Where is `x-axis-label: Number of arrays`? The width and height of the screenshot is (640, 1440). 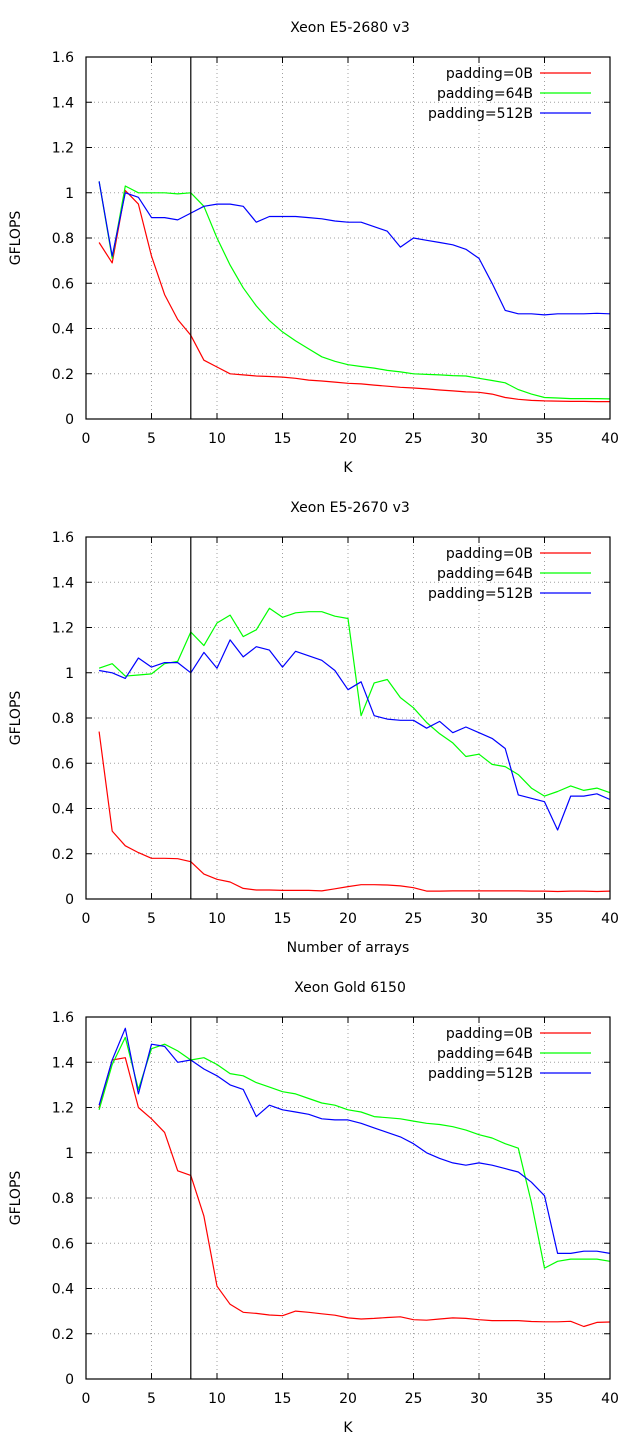
x-axis-label: Number of arrays is located at coordinates (348, 948).